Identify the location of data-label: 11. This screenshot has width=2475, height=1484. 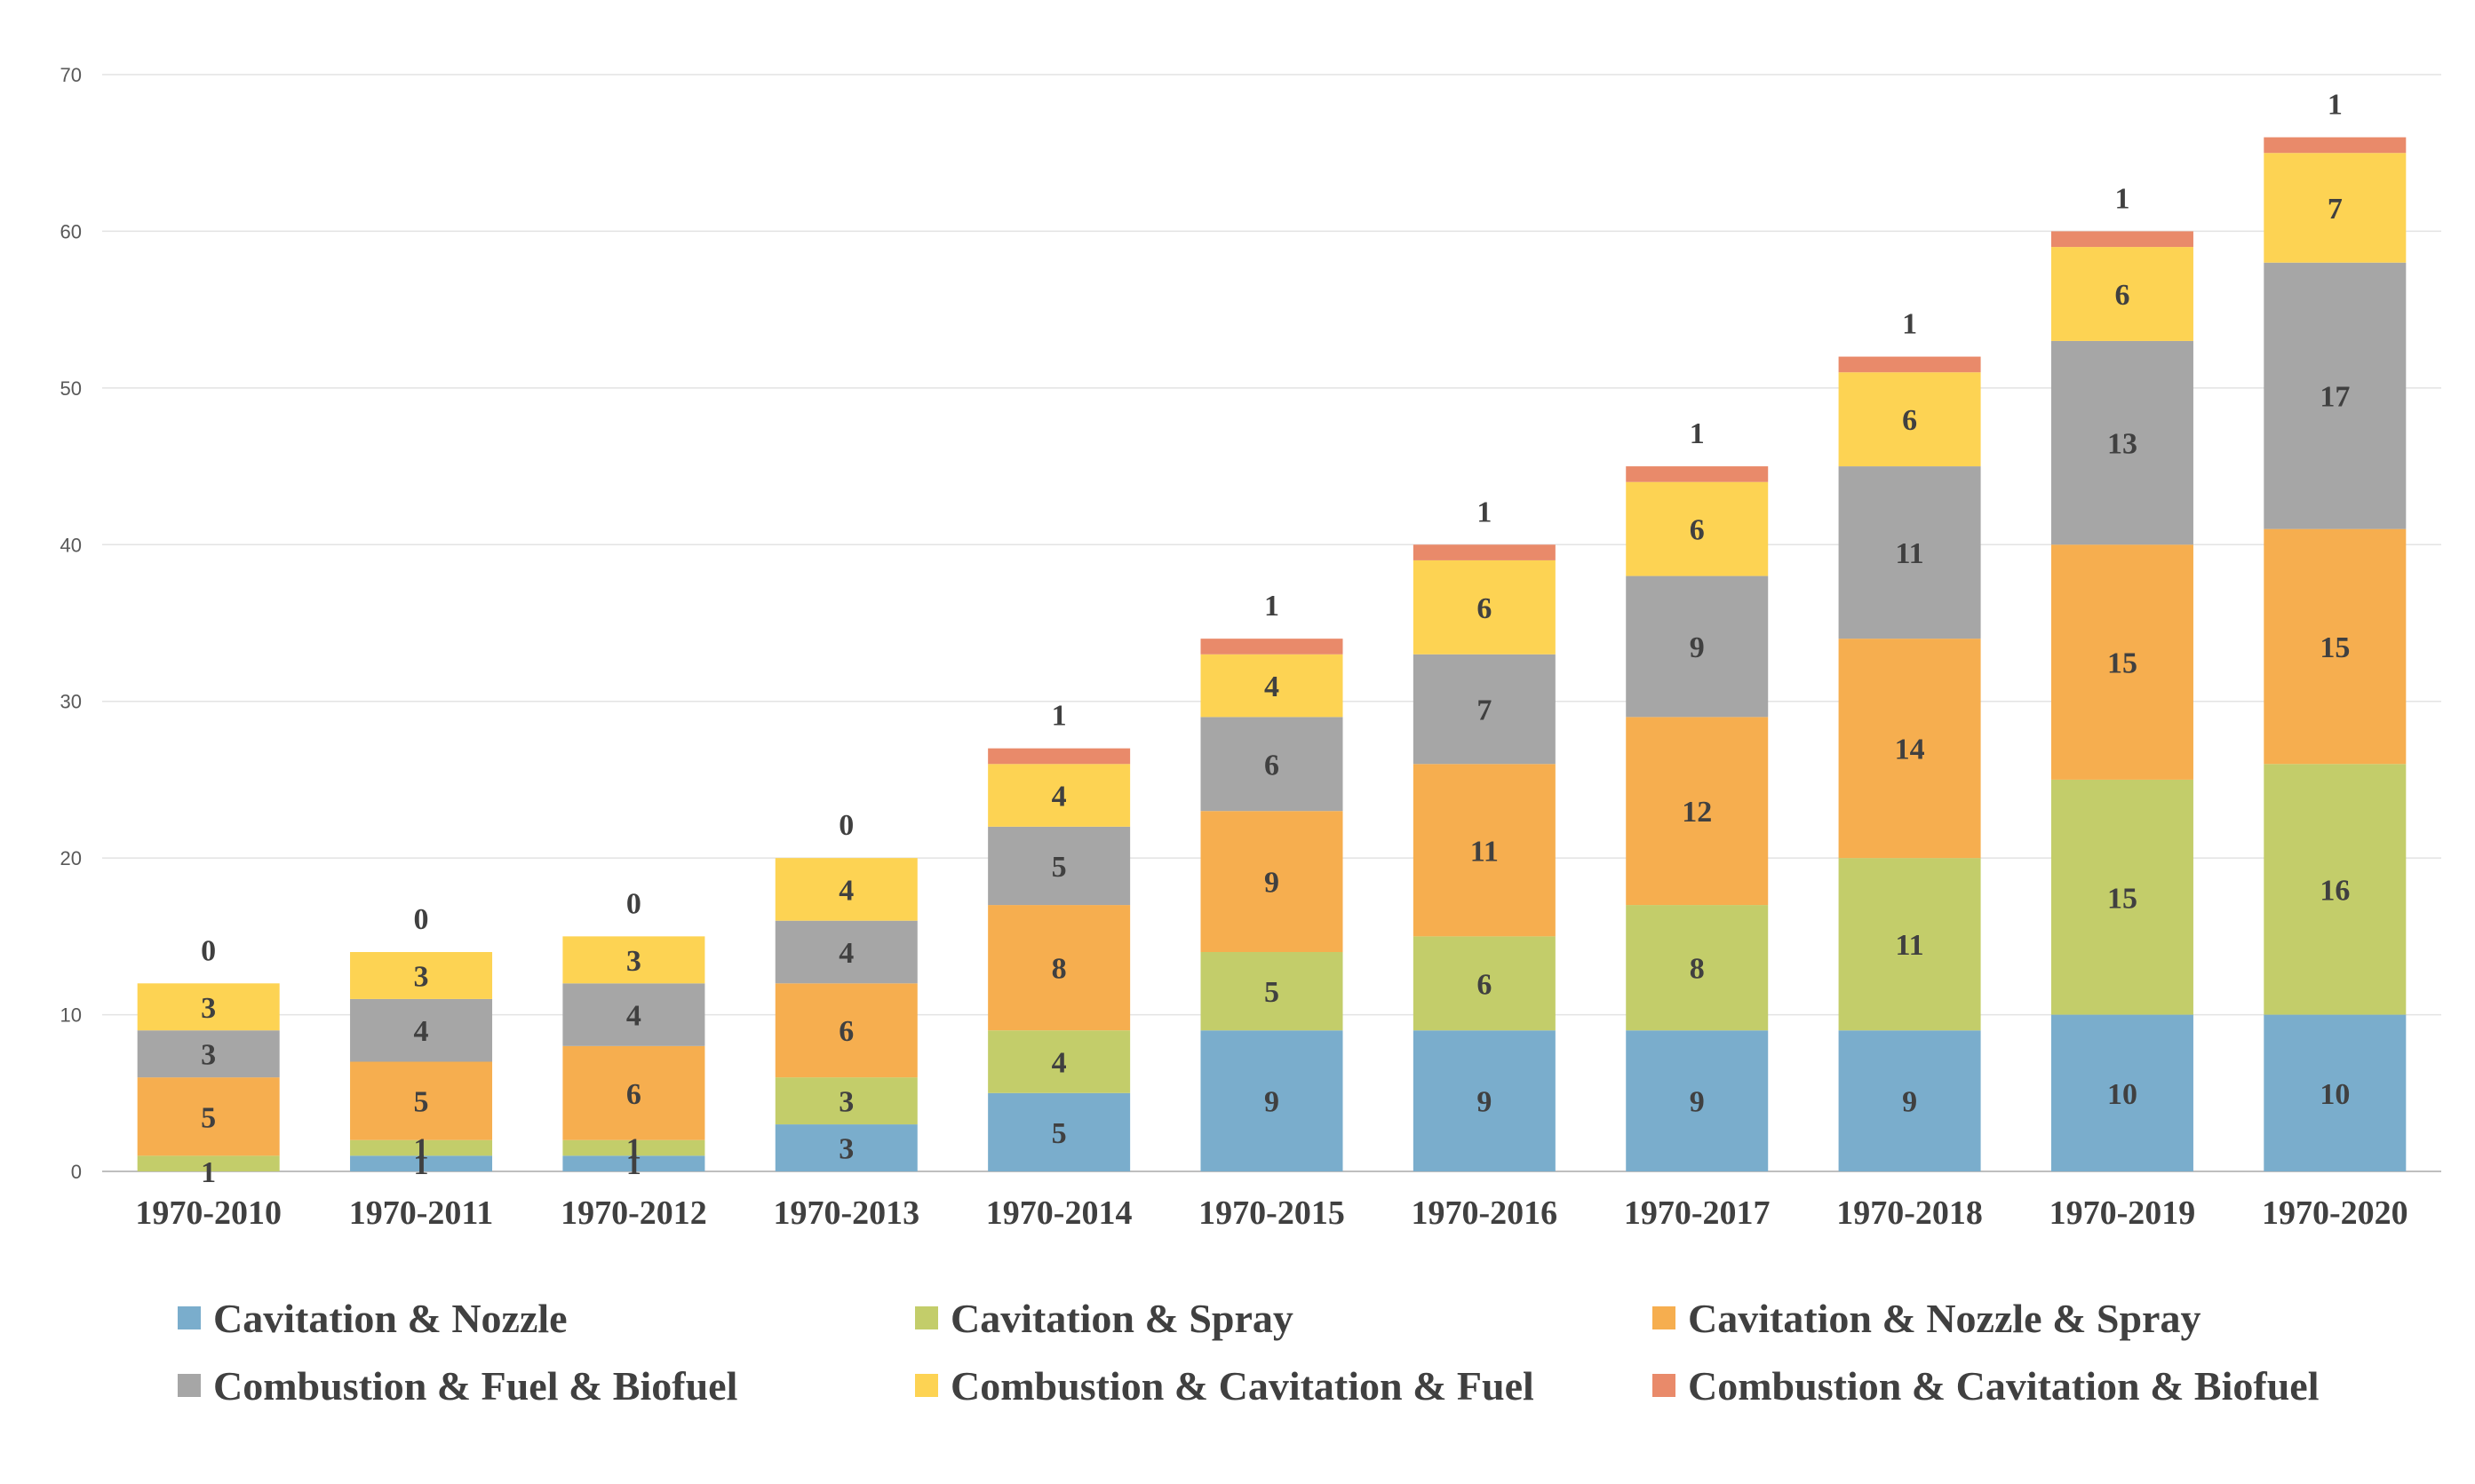
(1910, 553).